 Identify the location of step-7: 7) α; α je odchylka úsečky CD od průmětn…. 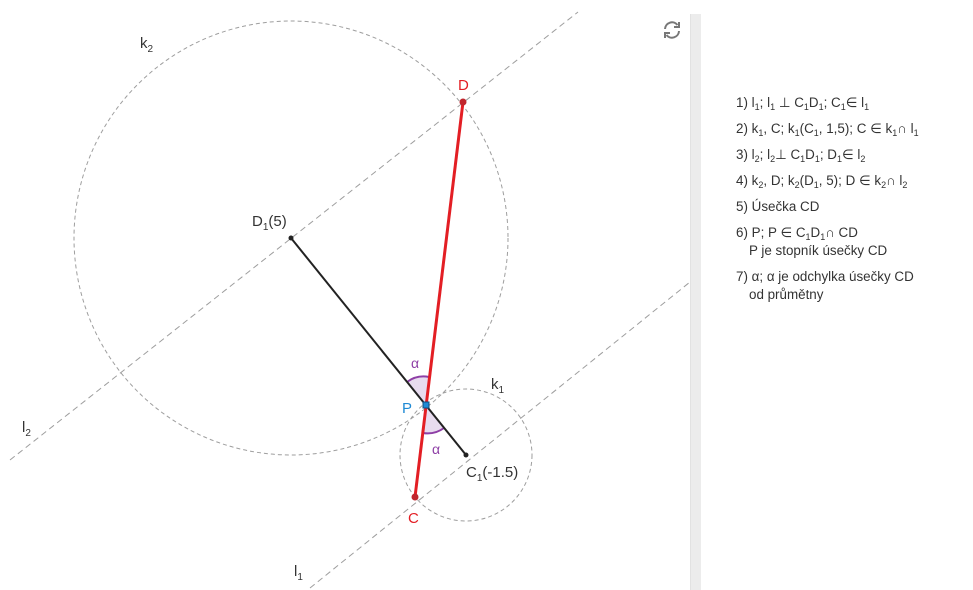
(853, 286).